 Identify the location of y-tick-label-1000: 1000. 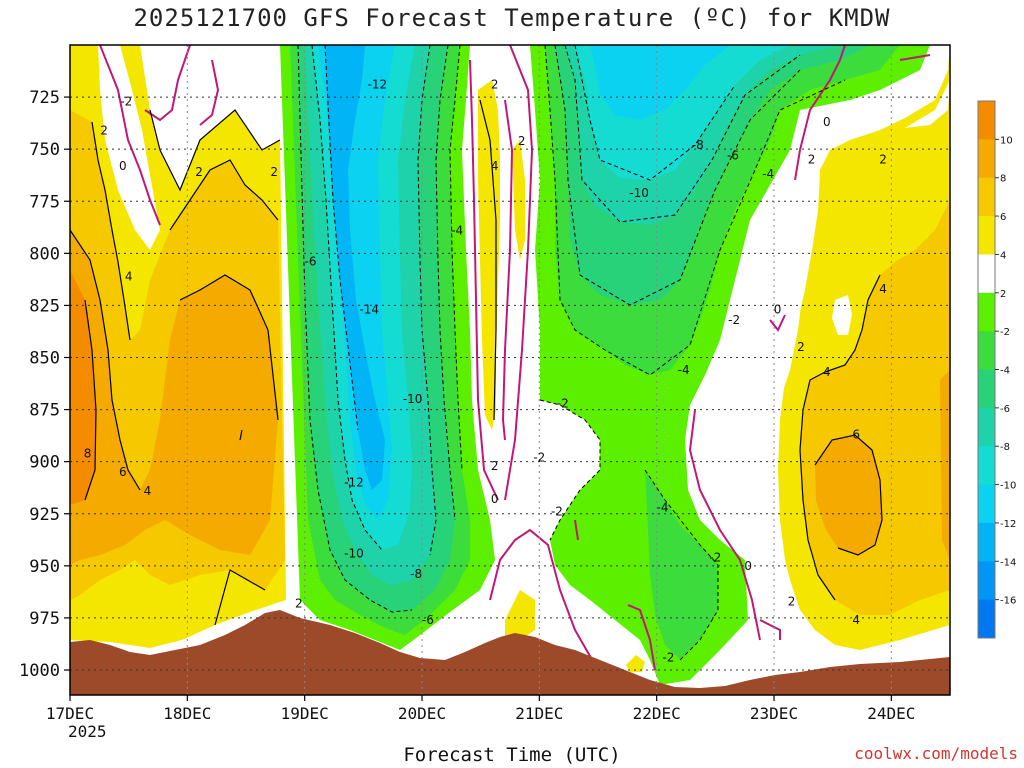
(39, 671).